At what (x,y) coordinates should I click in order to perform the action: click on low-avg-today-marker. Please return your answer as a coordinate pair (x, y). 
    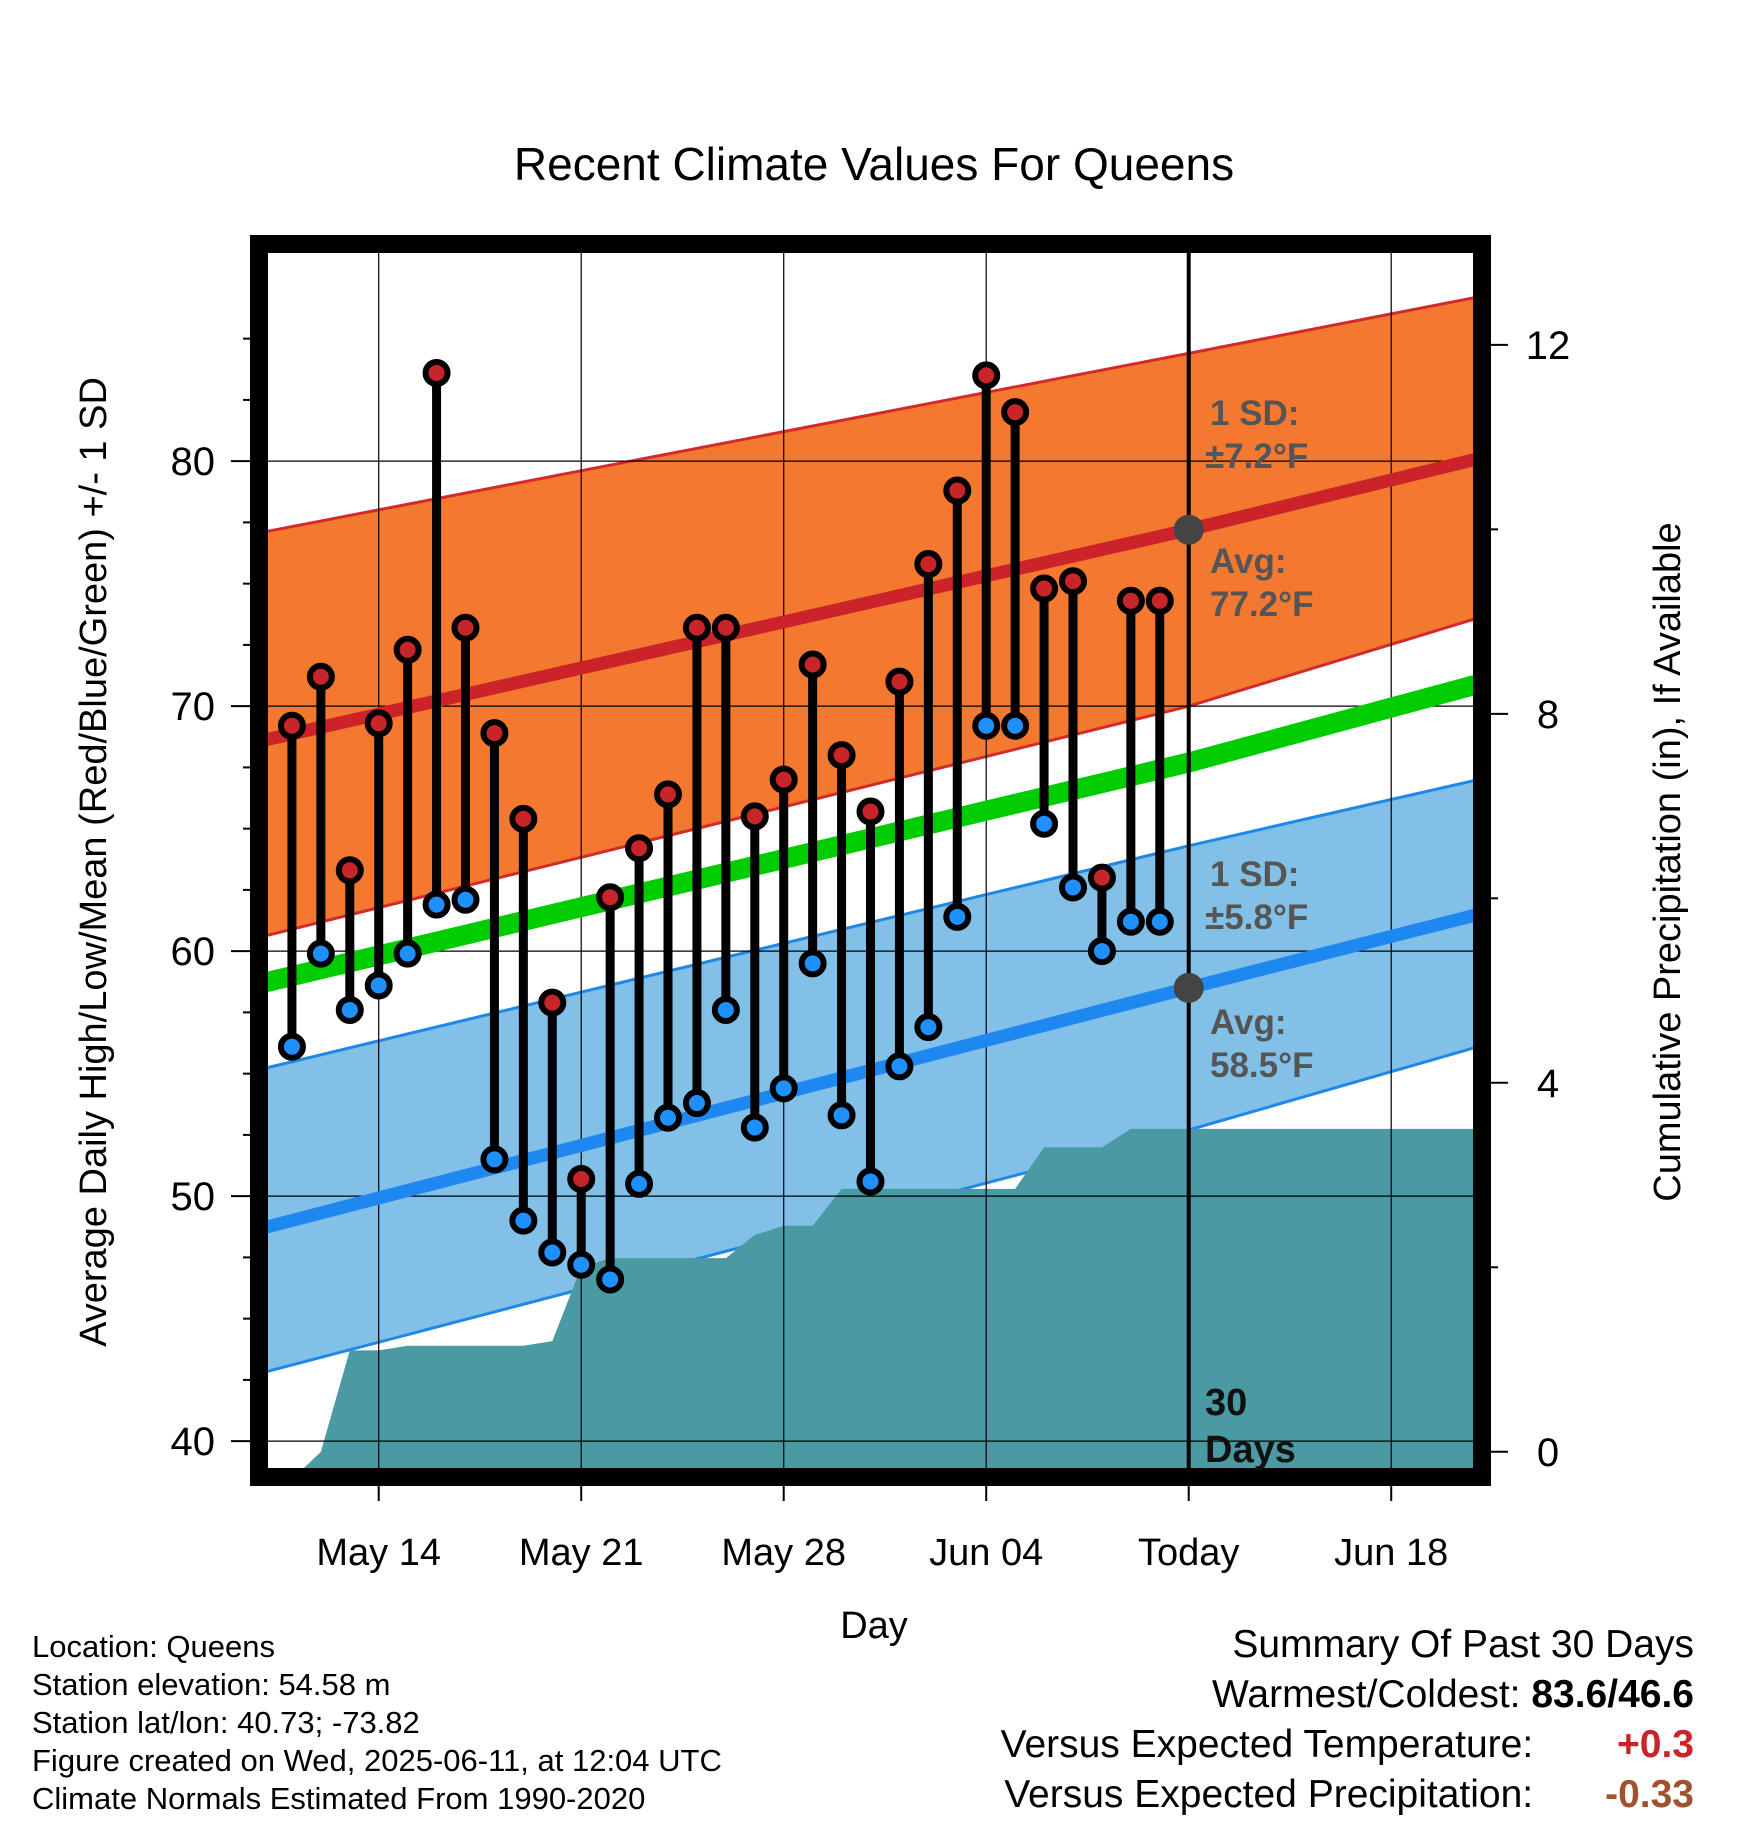
    Looking at the image, I should click on (1188, 987).